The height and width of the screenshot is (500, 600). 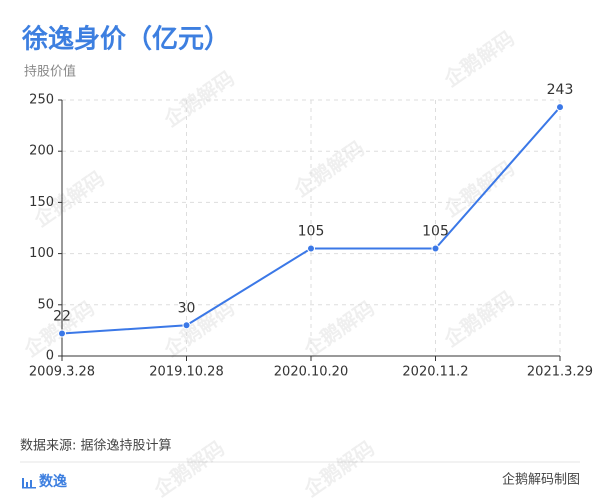 I want to click on y-tick-label: 200, so click(x=41, y=151).